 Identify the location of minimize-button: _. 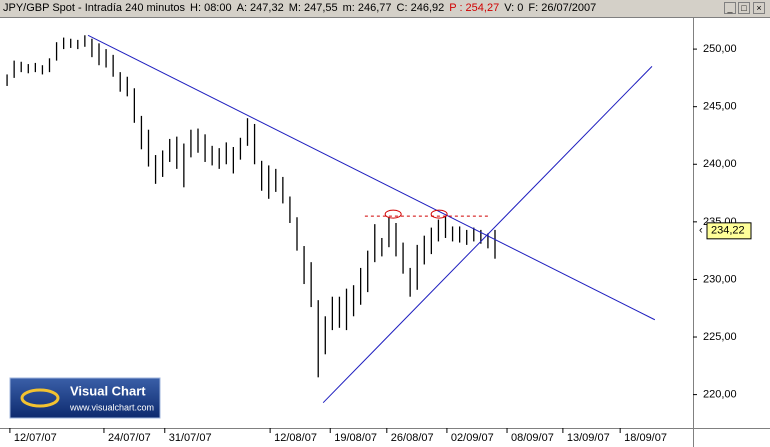
(730, 8).